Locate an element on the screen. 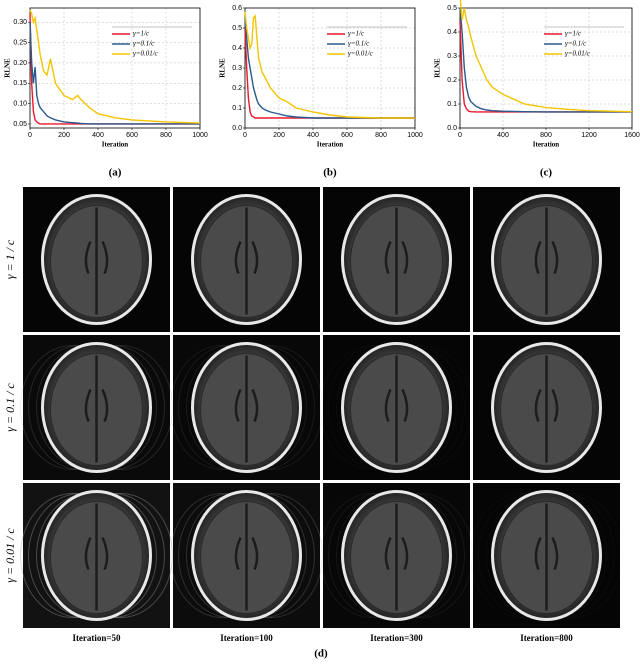 Image resolution: width=640 pixels, height=665 pixels. x-tick-label: 1600 is located at coordinates (632, 135).